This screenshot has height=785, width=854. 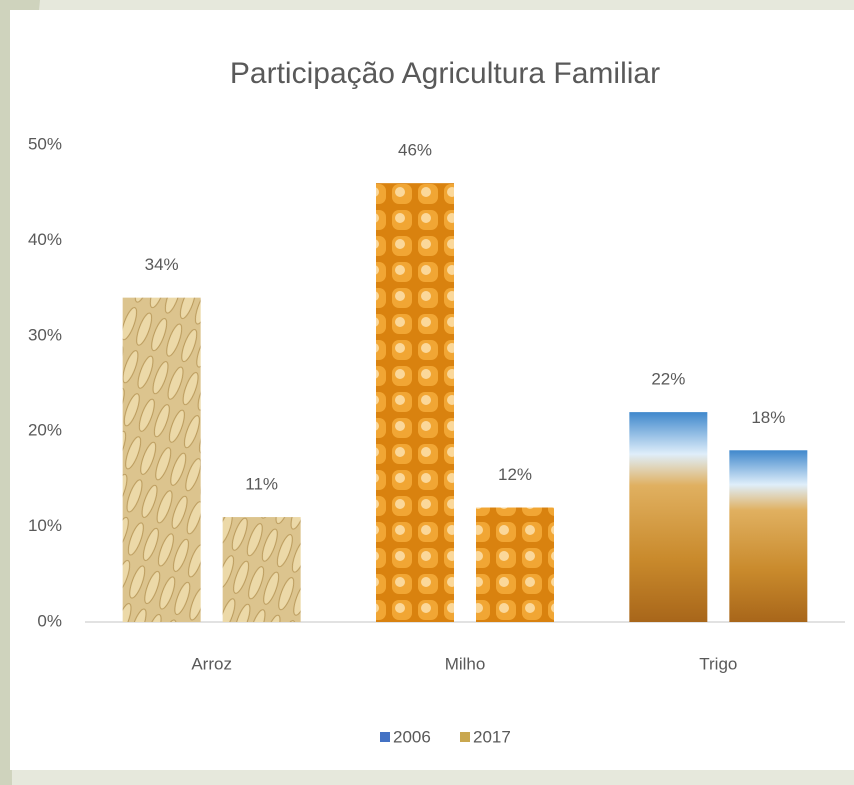 What do you see at coordinates (718, 663) in the screenshot?
I see `x-tick-label: Trigo` at bounding box center [718, 663].